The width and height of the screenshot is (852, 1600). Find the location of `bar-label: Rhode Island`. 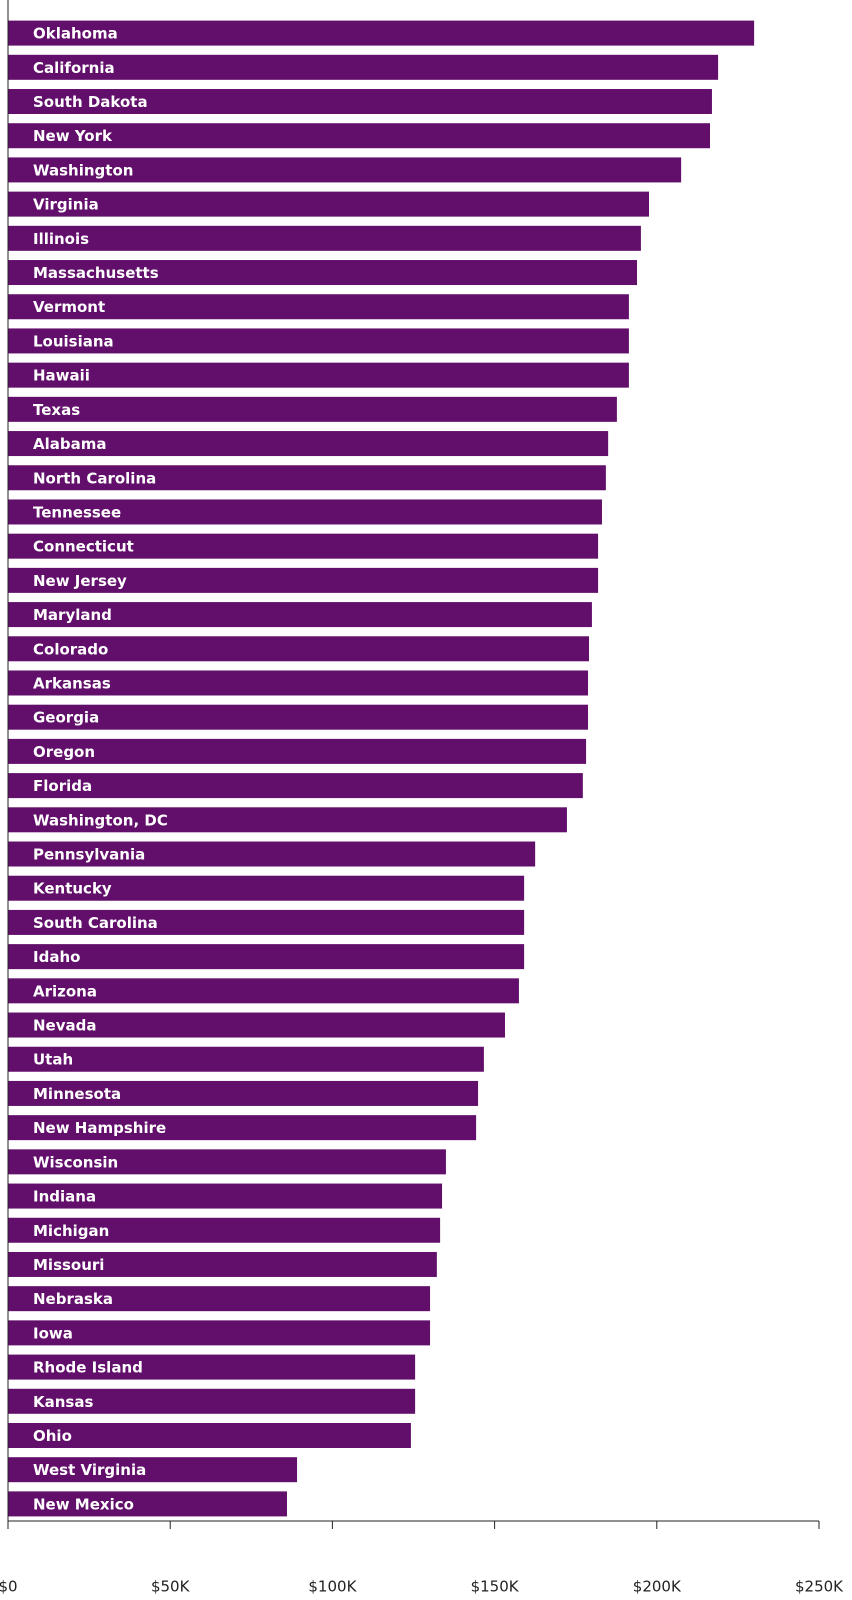

bar-label: Rhode Island is located at coordinates (88, 1368).